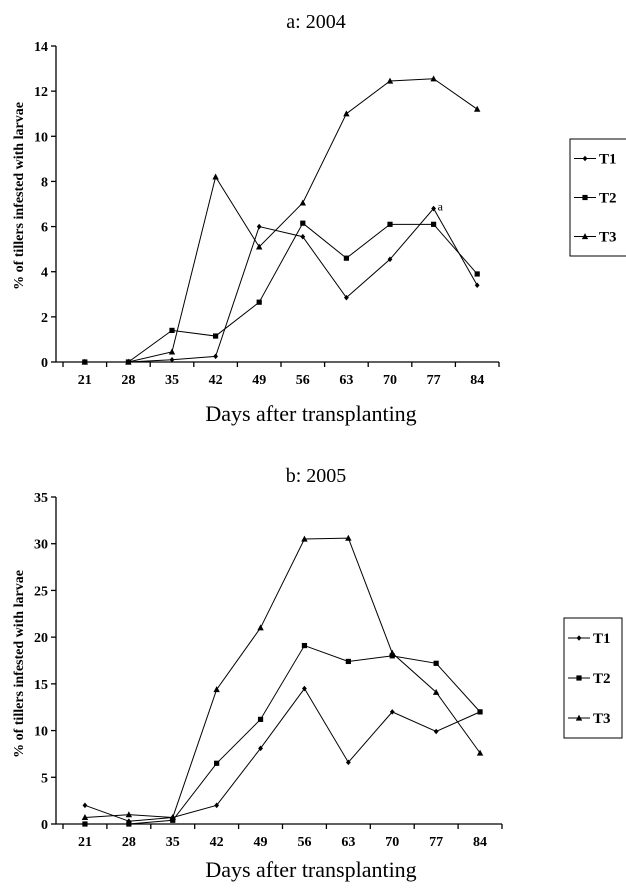  What do you see at coordinates (85, 842) in the screenshot?
I see `chart-b-x-tick-label: 21` at bounding box center [85, 842].